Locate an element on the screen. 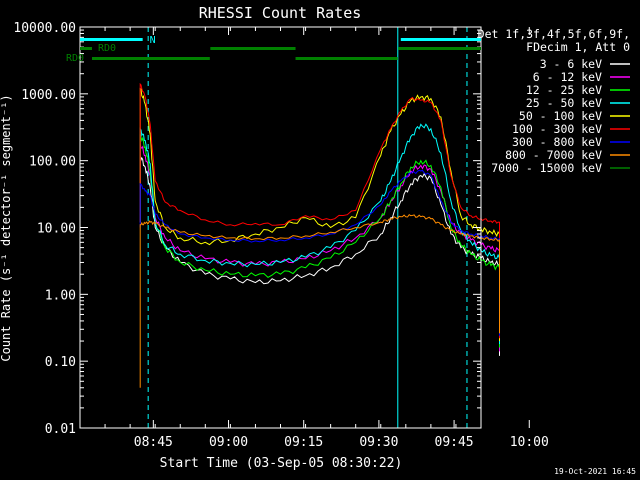 The image size is (640, 480). legend-entry-label: 25 - 50 keV is located at coordinates (564, 103).